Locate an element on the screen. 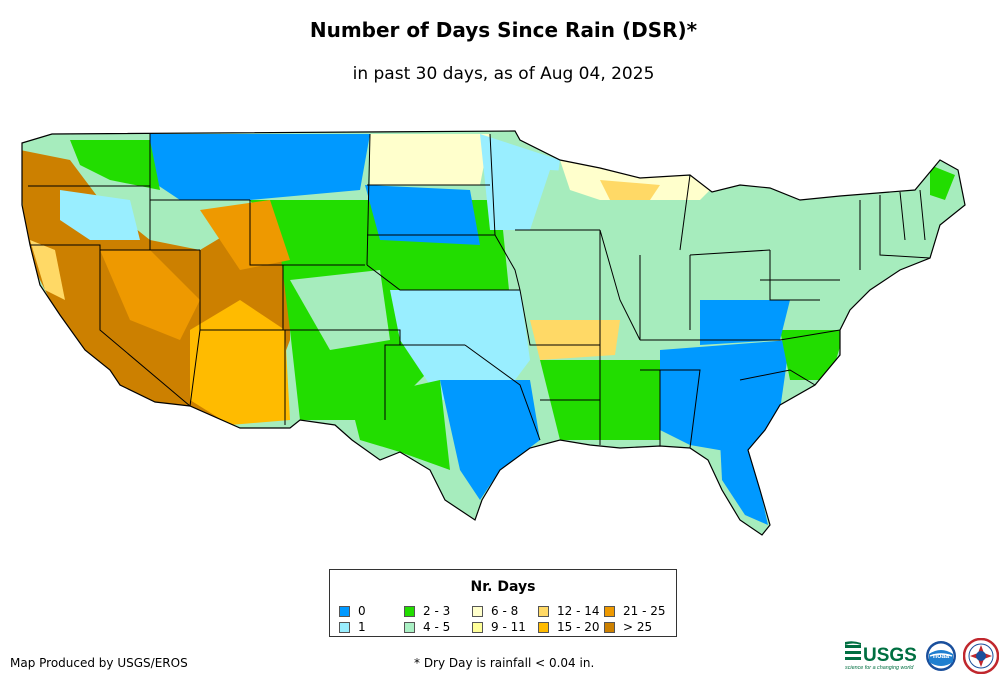 The image size is (1007, 691). dsr-zone-maine is located at coordinates (942, 182).